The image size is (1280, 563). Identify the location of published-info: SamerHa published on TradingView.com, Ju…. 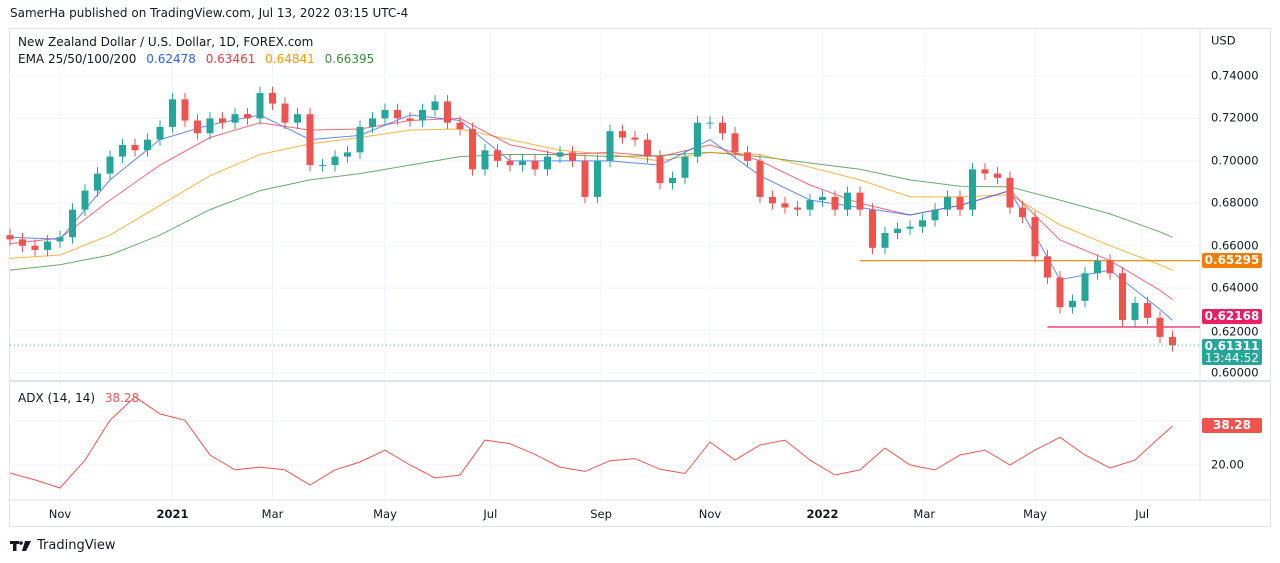
(209, 13).